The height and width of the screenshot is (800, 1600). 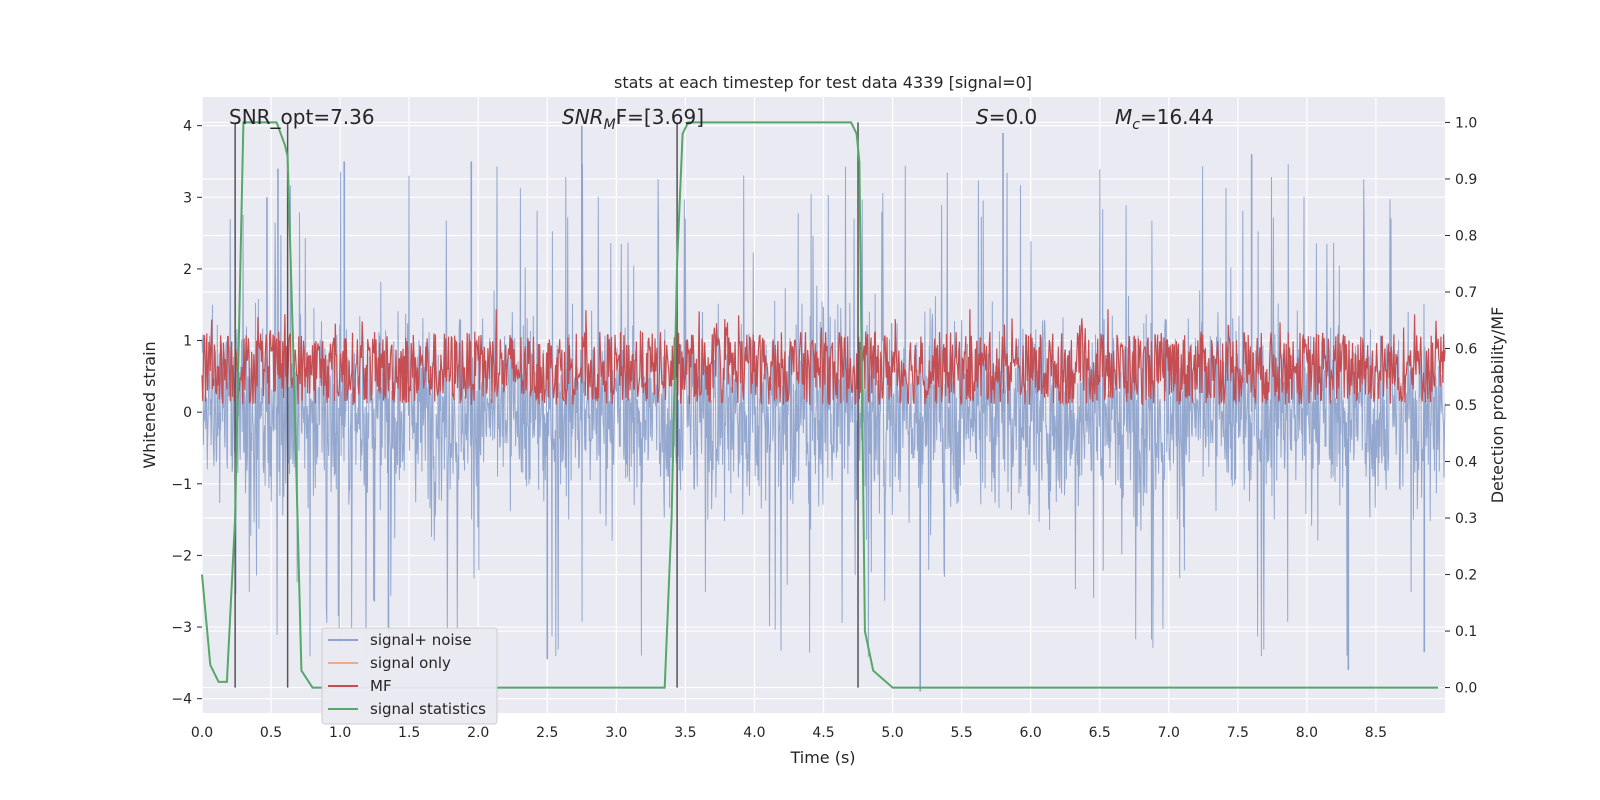 I want to click on y2-tick-label: 0.5, so click(x=1466, y=406).